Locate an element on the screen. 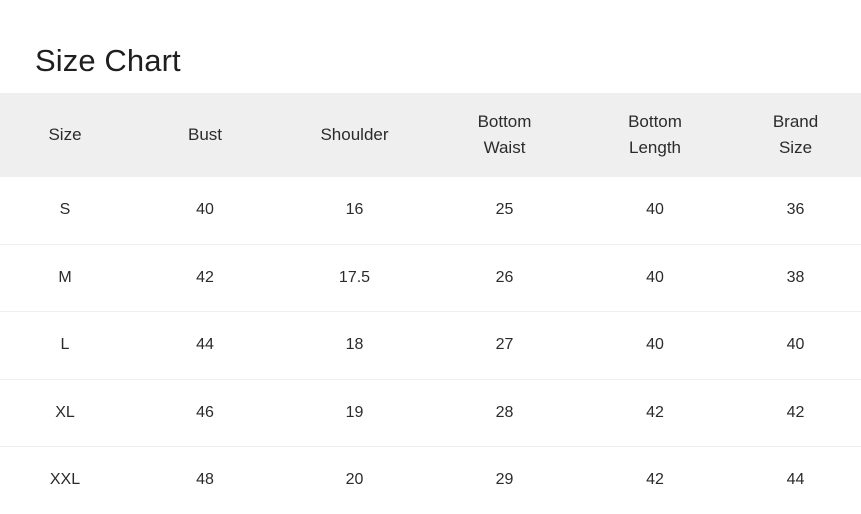  cell-shoulder: 19 is located at coordinates (354, 412).